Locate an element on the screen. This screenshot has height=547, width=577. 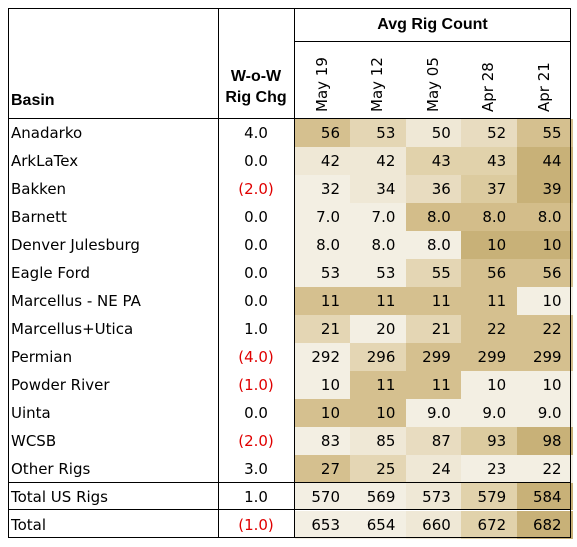
week-header: Apr 28 is located at coordinates (488, 87).